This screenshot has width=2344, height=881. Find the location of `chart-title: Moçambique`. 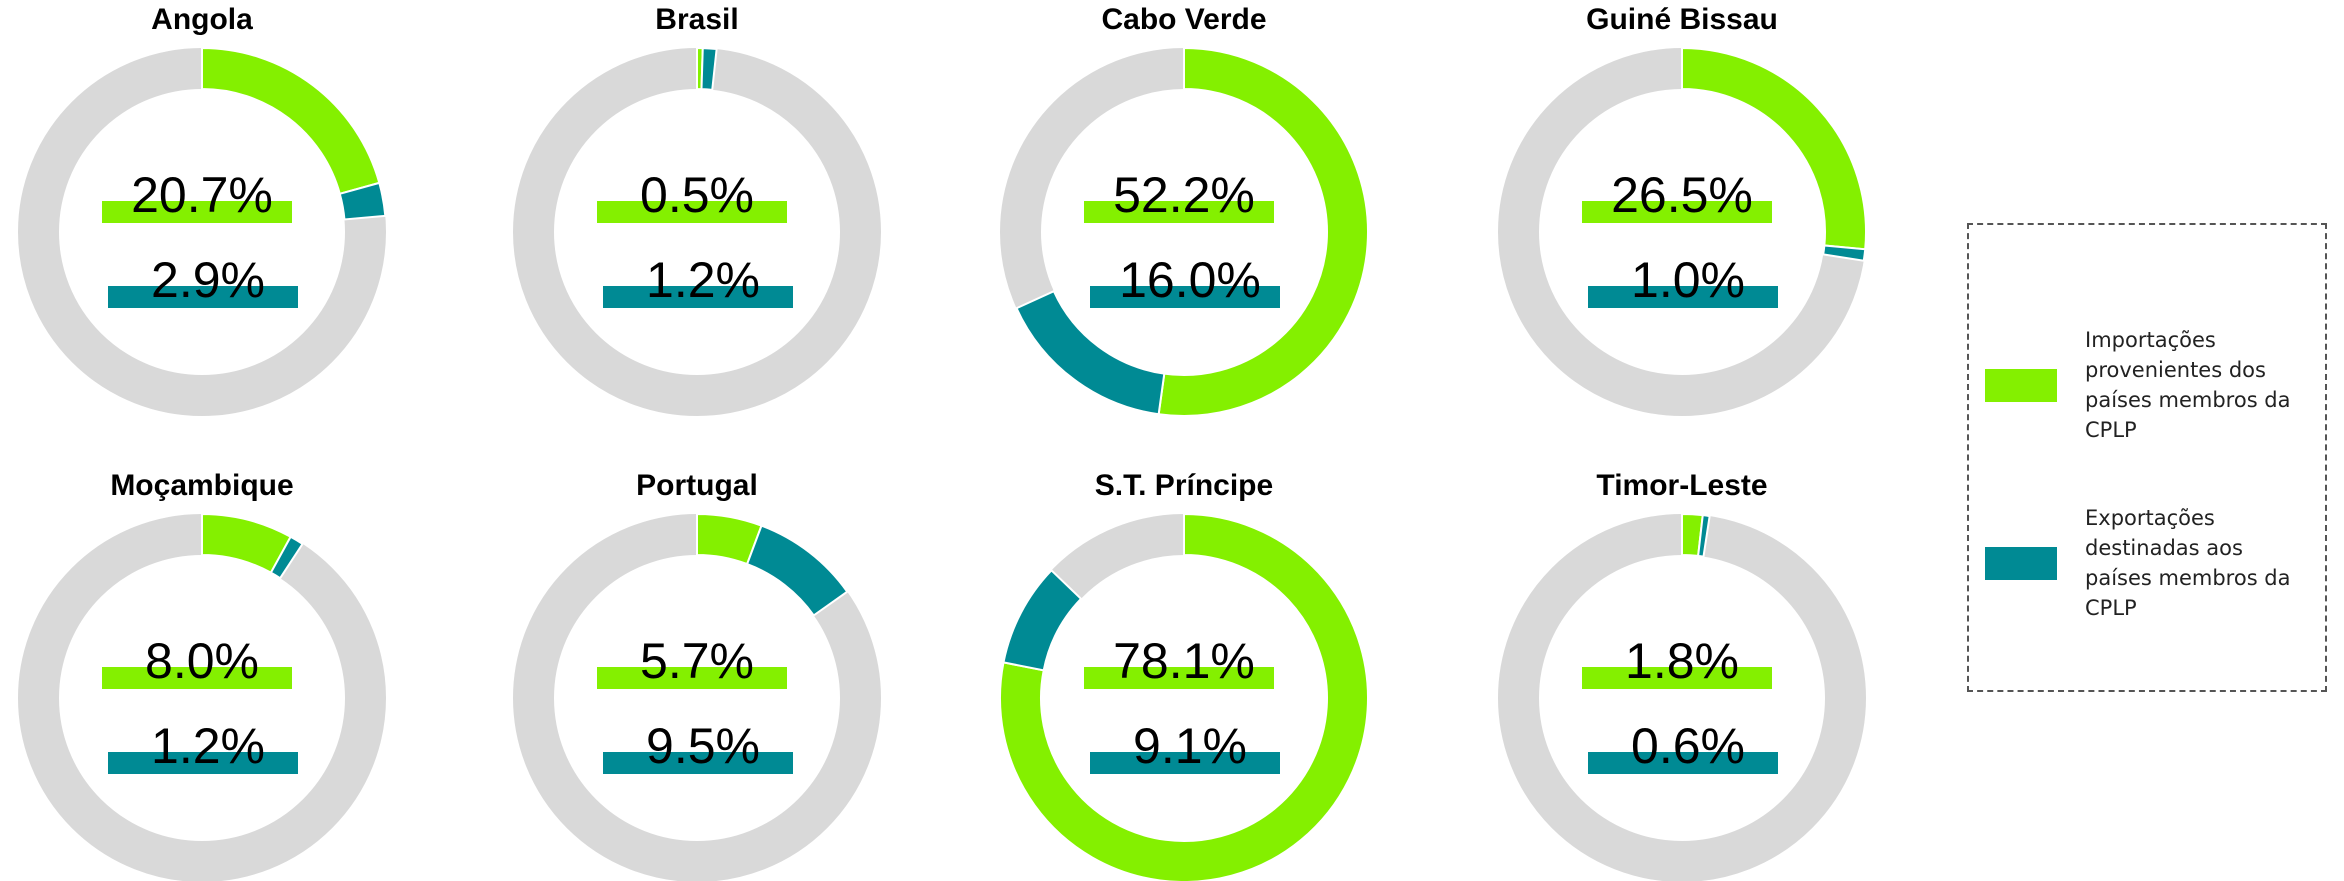

chart-title: Moçambique is located at coordinates (201, 485).